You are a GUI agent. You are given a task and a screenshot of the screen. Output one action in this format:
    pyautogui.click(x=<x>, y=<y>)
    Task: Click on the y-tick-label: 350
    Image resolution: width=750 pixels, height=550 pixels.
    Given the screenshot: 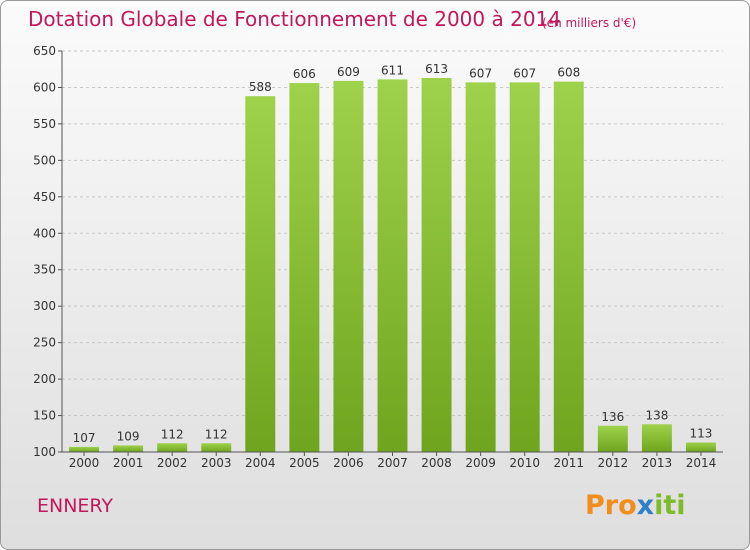 What is the action you would take?
    pyautogui.click(x=44, y=270)
    